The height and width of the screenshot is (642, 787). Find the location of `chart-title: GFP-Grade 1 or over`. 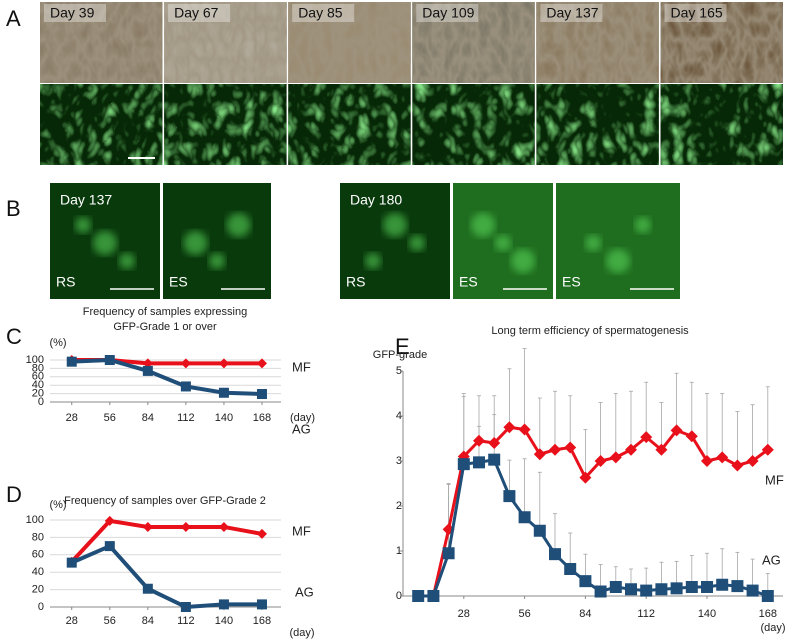

chart-title: GFP-Grade 1 or over is located at coordinates (165, 327).